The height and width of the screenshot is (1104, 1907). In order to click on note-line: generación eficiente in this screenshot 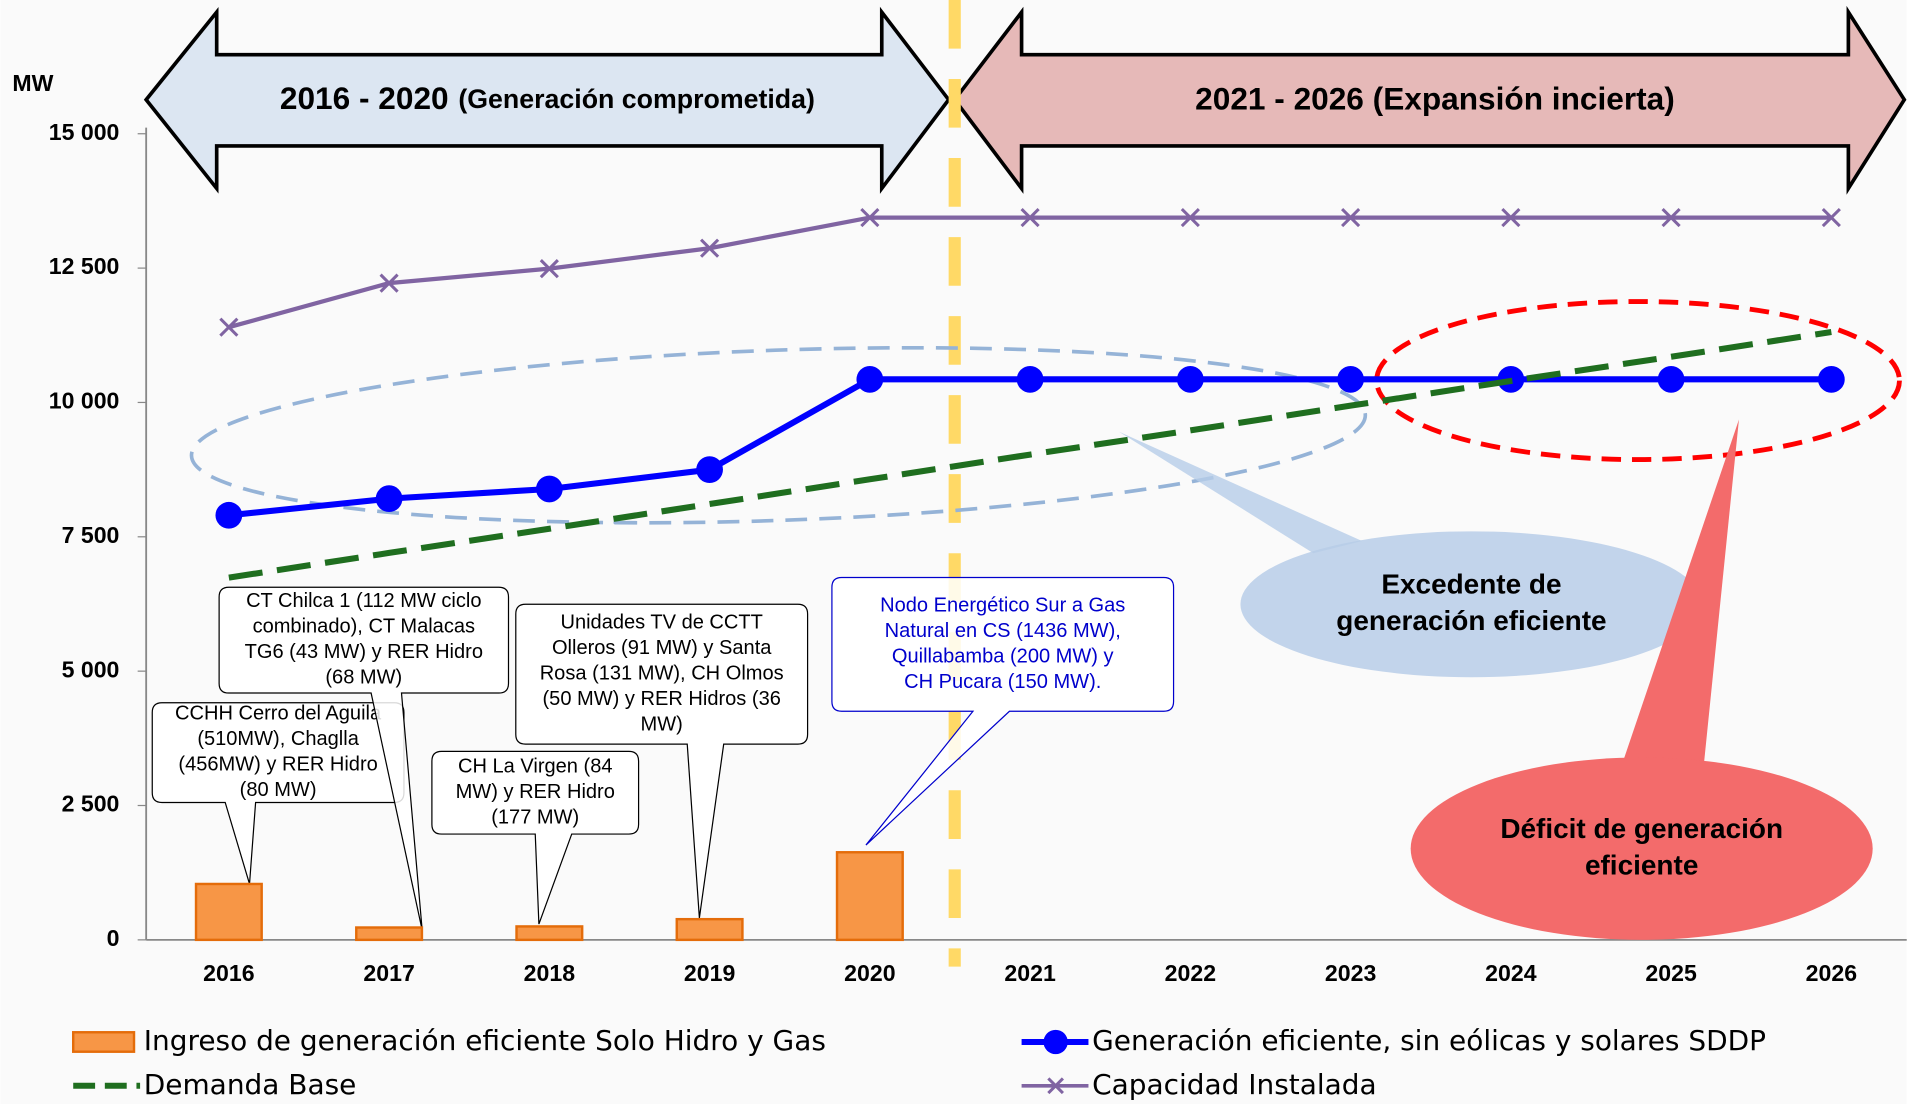, I will do `click(1471, 620)`.